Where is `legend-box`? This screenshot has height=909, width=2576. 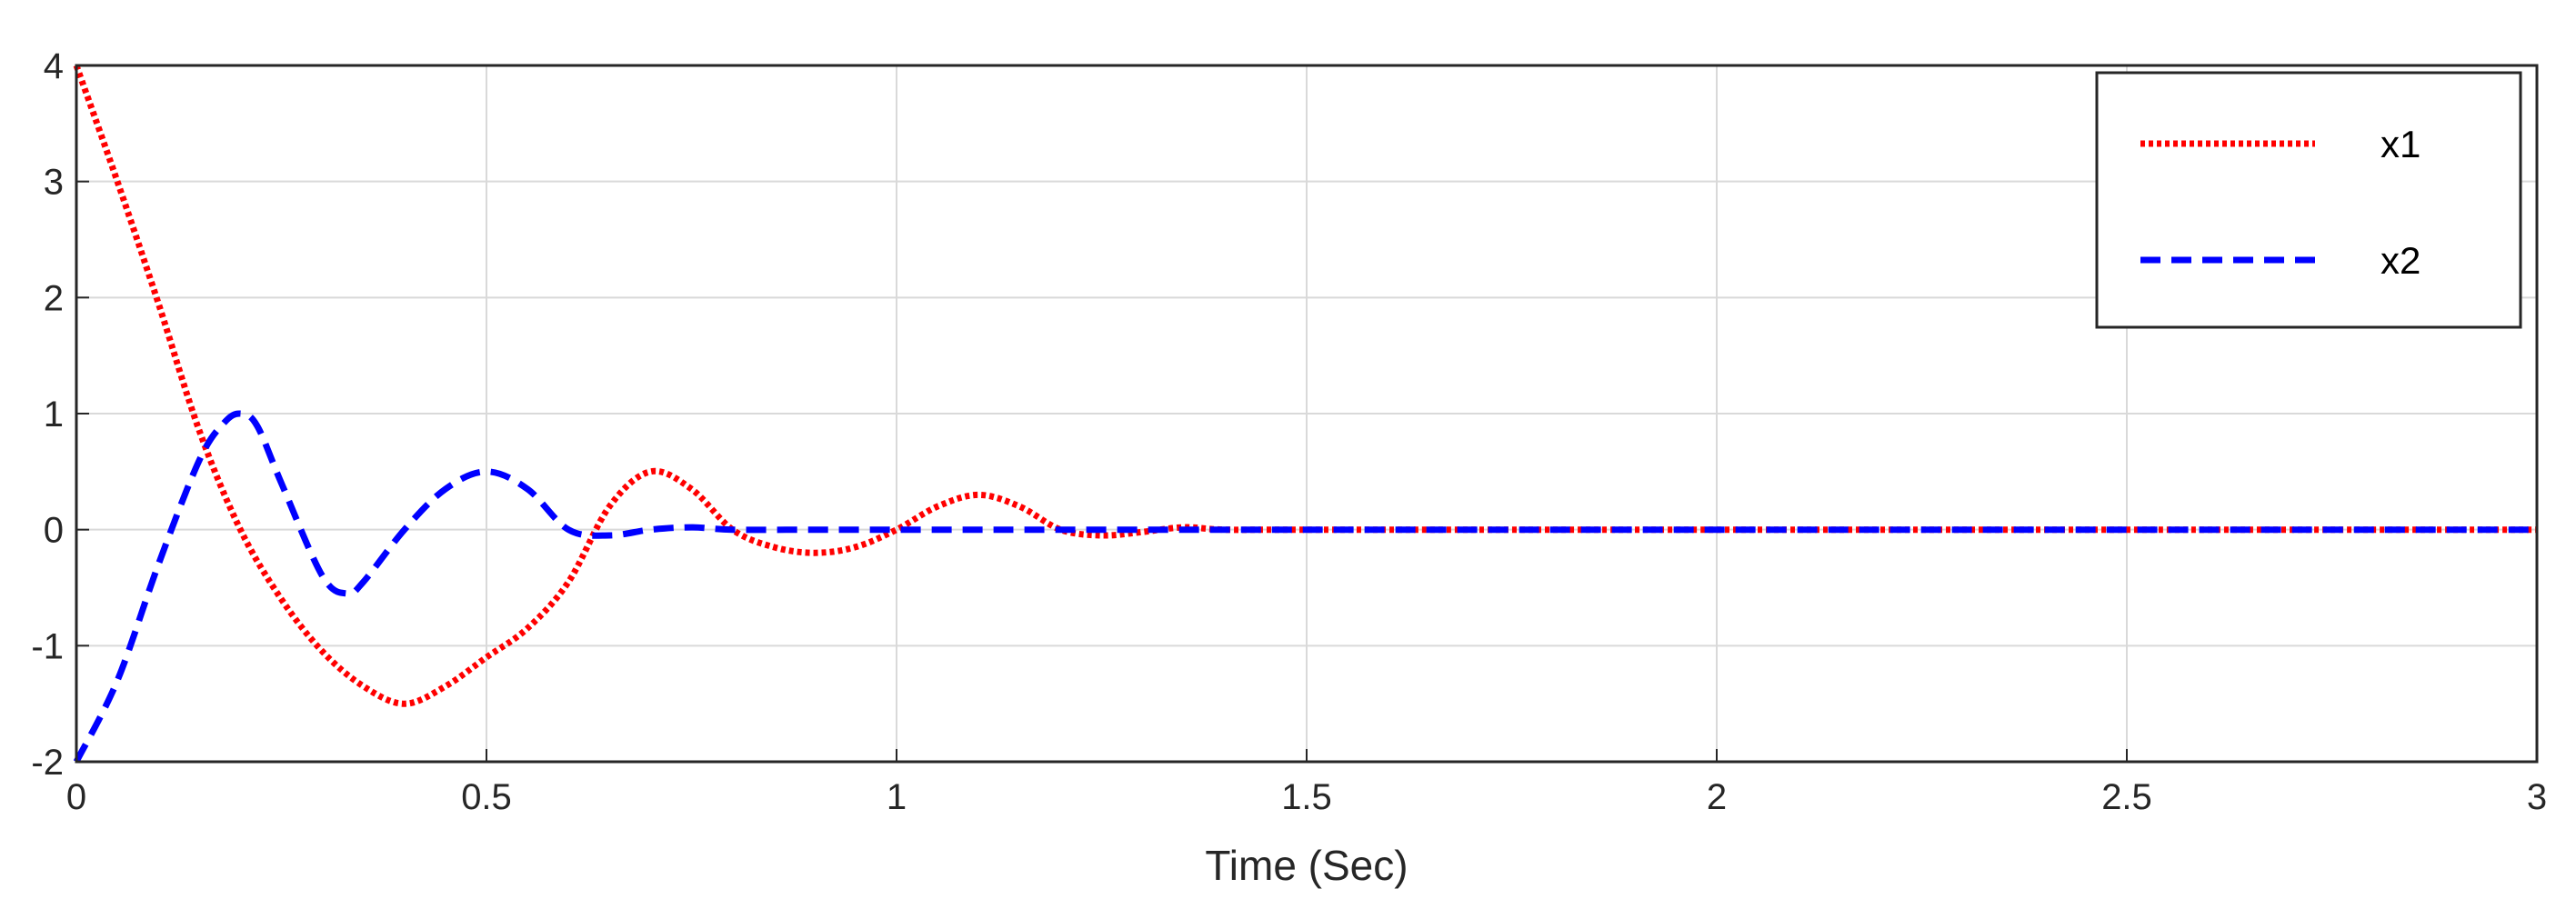
legend-box is located at coordinates (2308, 200).